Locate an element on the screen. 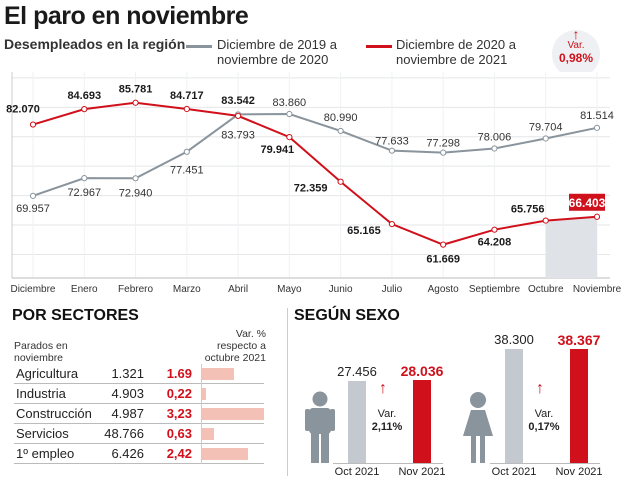 The height and width of the screenshot is (479, 622). sectors-col2-header: Var. % respecto a octubre 2021 is located at coordinates (235, 346).